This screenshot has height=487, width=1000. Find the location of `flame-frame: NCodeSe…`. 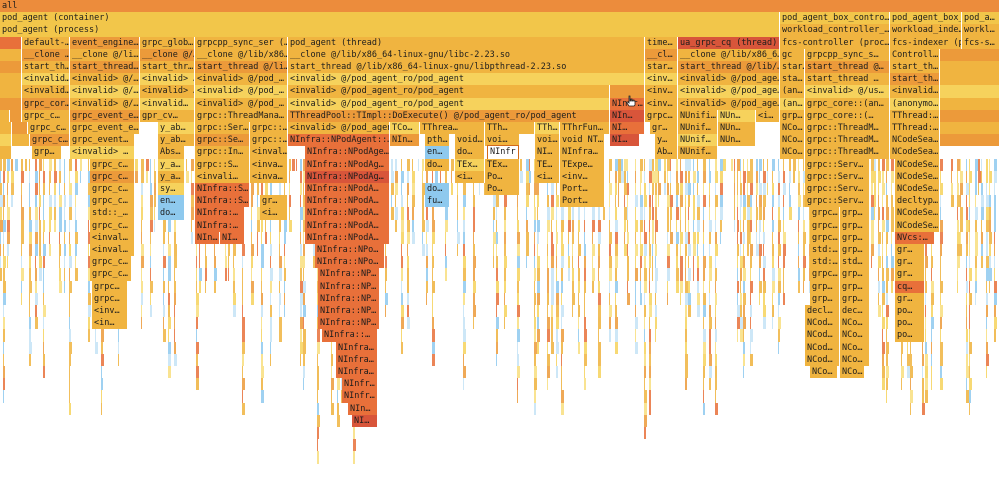

flame-frame: NCodeSe… is located at coordinates (917, 225).